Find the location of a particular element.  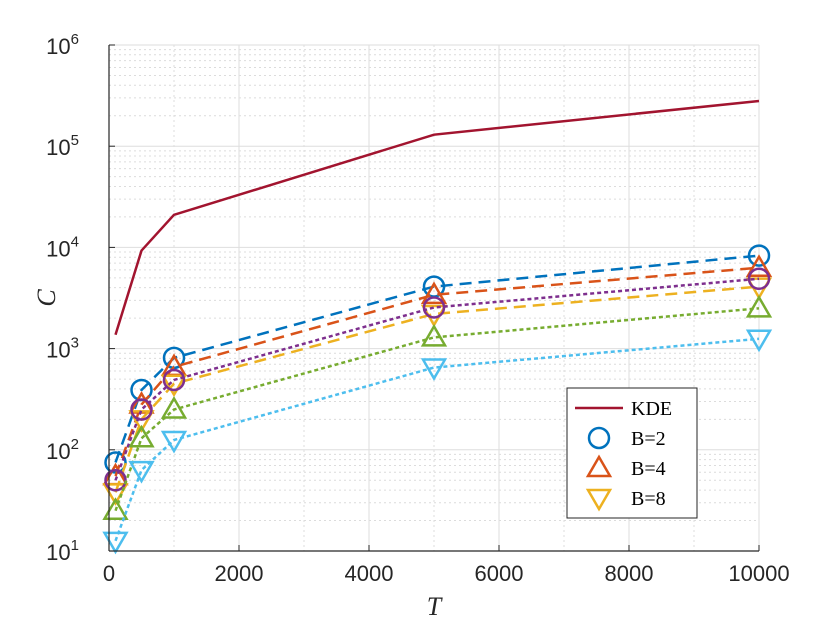

legend-label: B=4 is located at coordinates (648, 469).